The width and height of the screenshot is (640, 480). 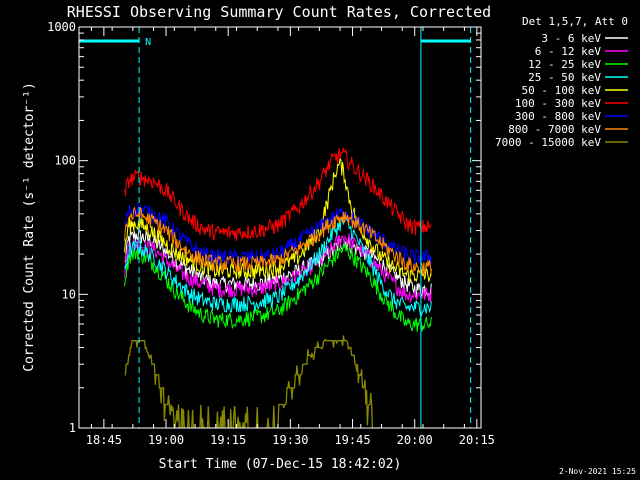 I want to click on y-tick-label: 1, so click(x=72, y=428).